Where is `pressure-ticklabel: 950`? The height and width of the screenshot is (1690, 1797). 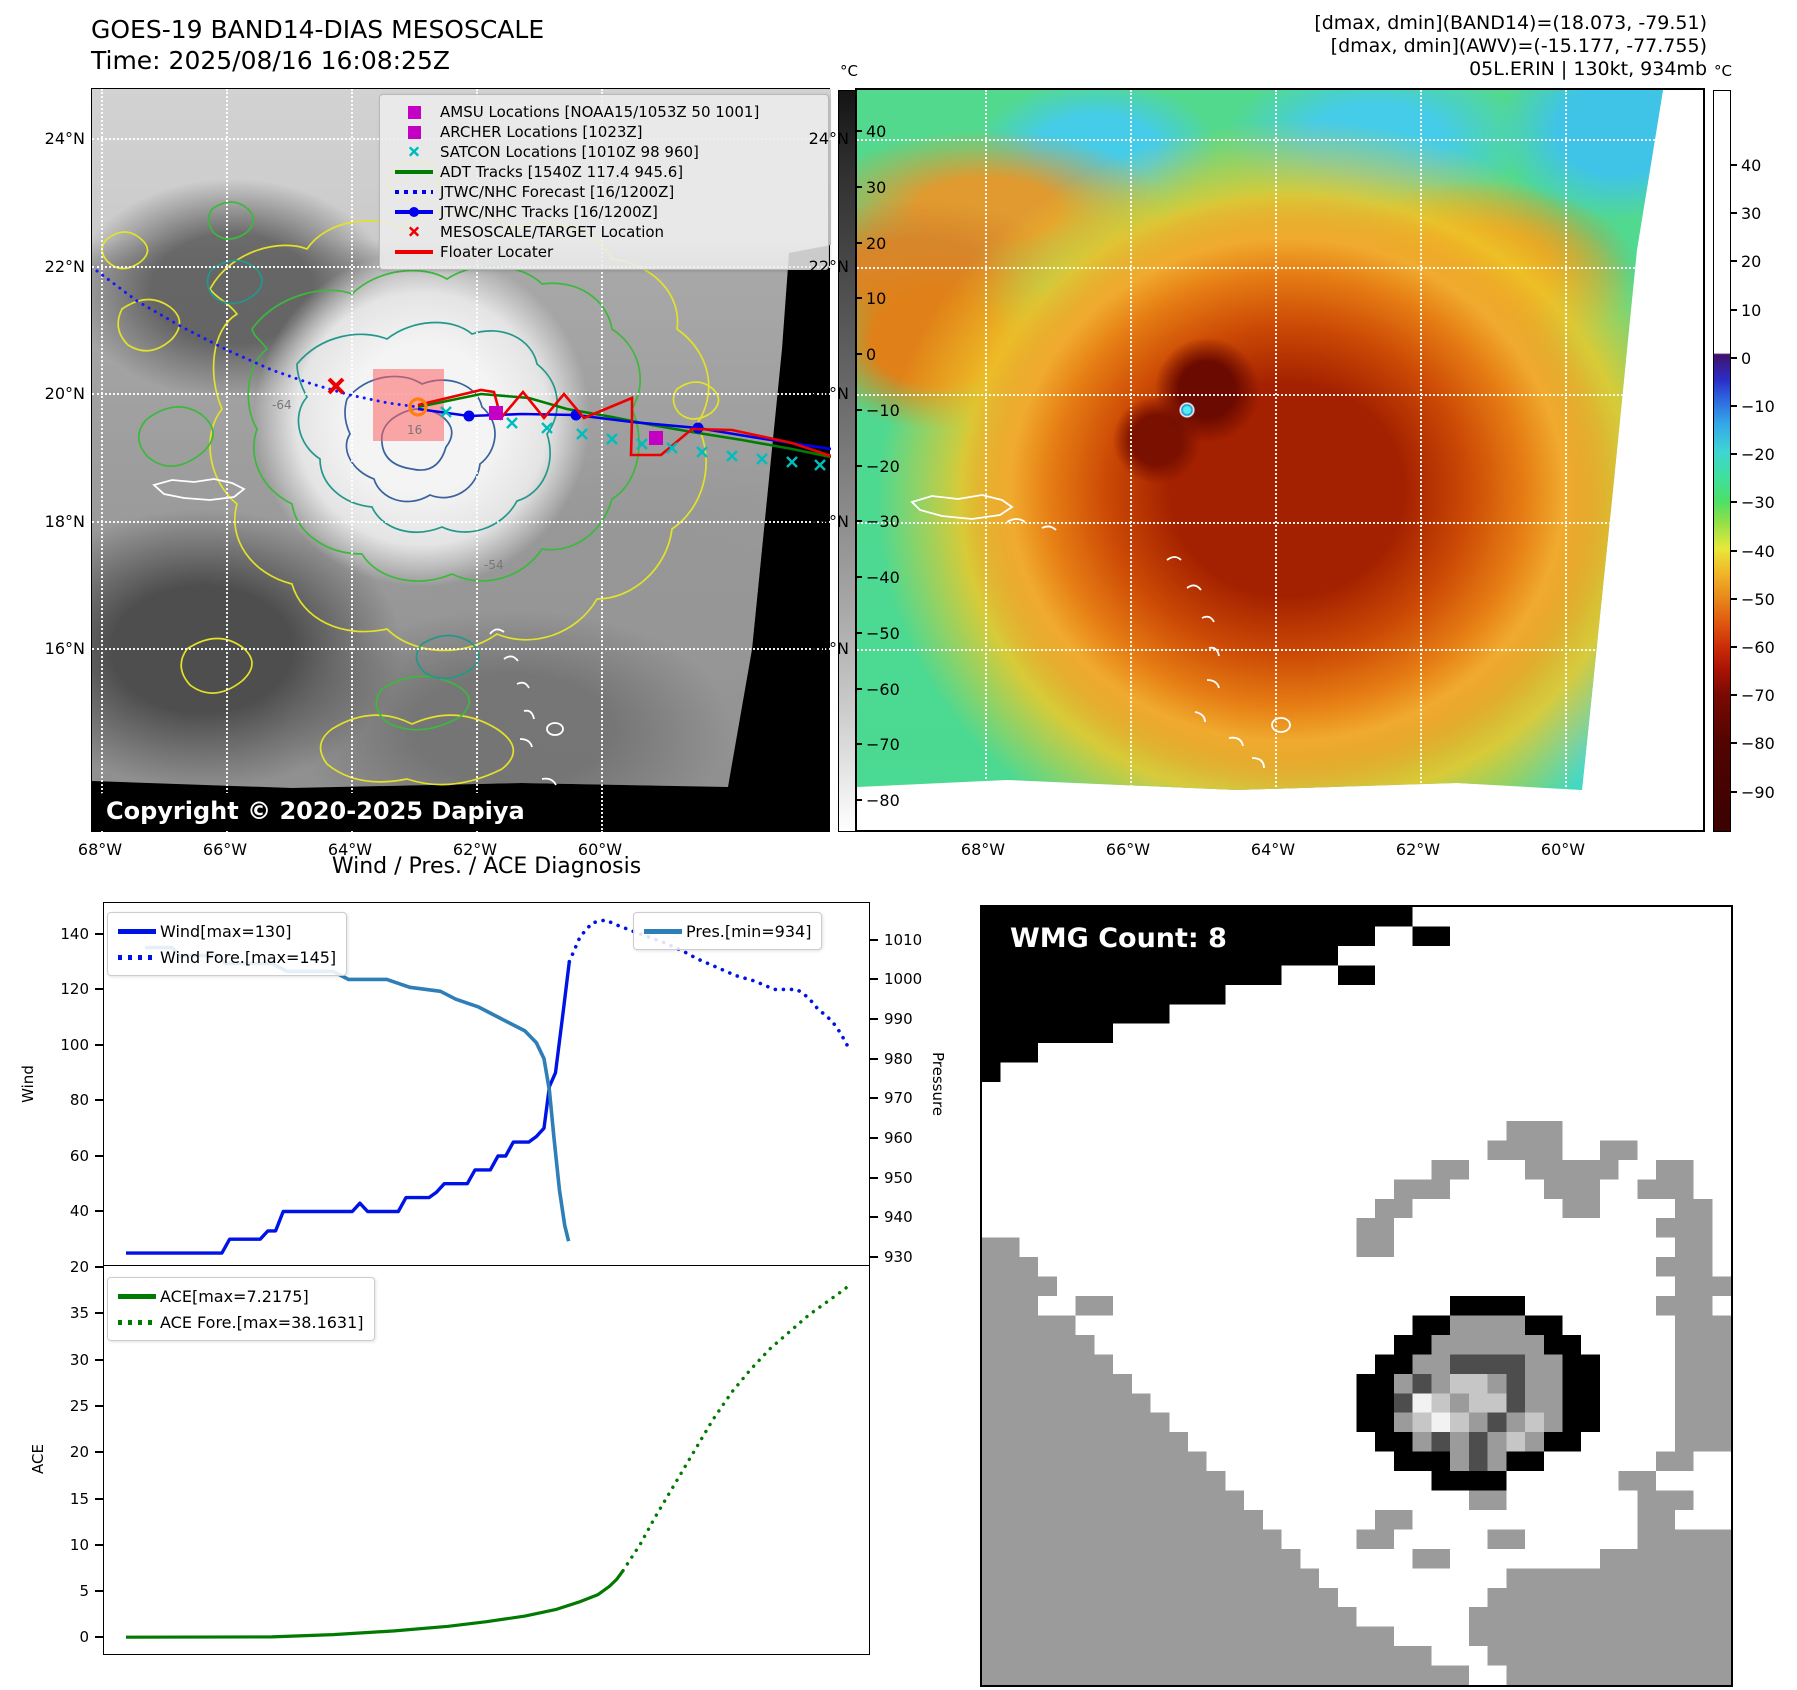
pressure-ticklabel: 950 is located at coordinates (898, 1177).